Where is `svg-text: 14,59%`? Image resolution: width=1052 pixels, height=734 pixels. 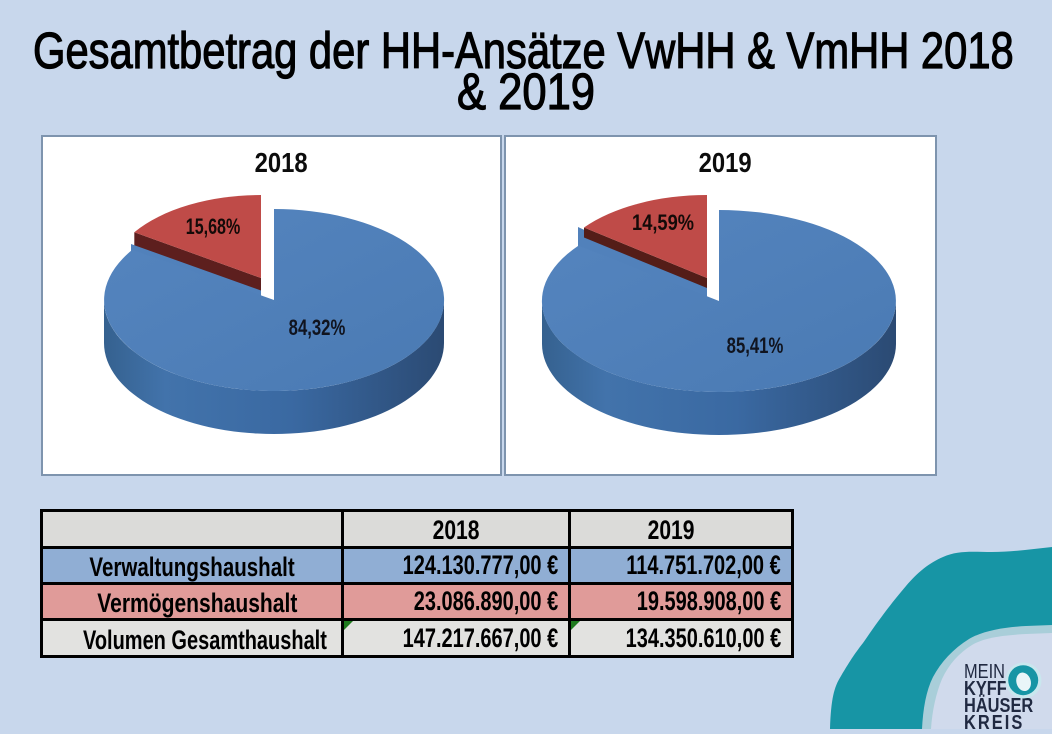
svg-text: 14,59% is located at coordinates (663, 224).